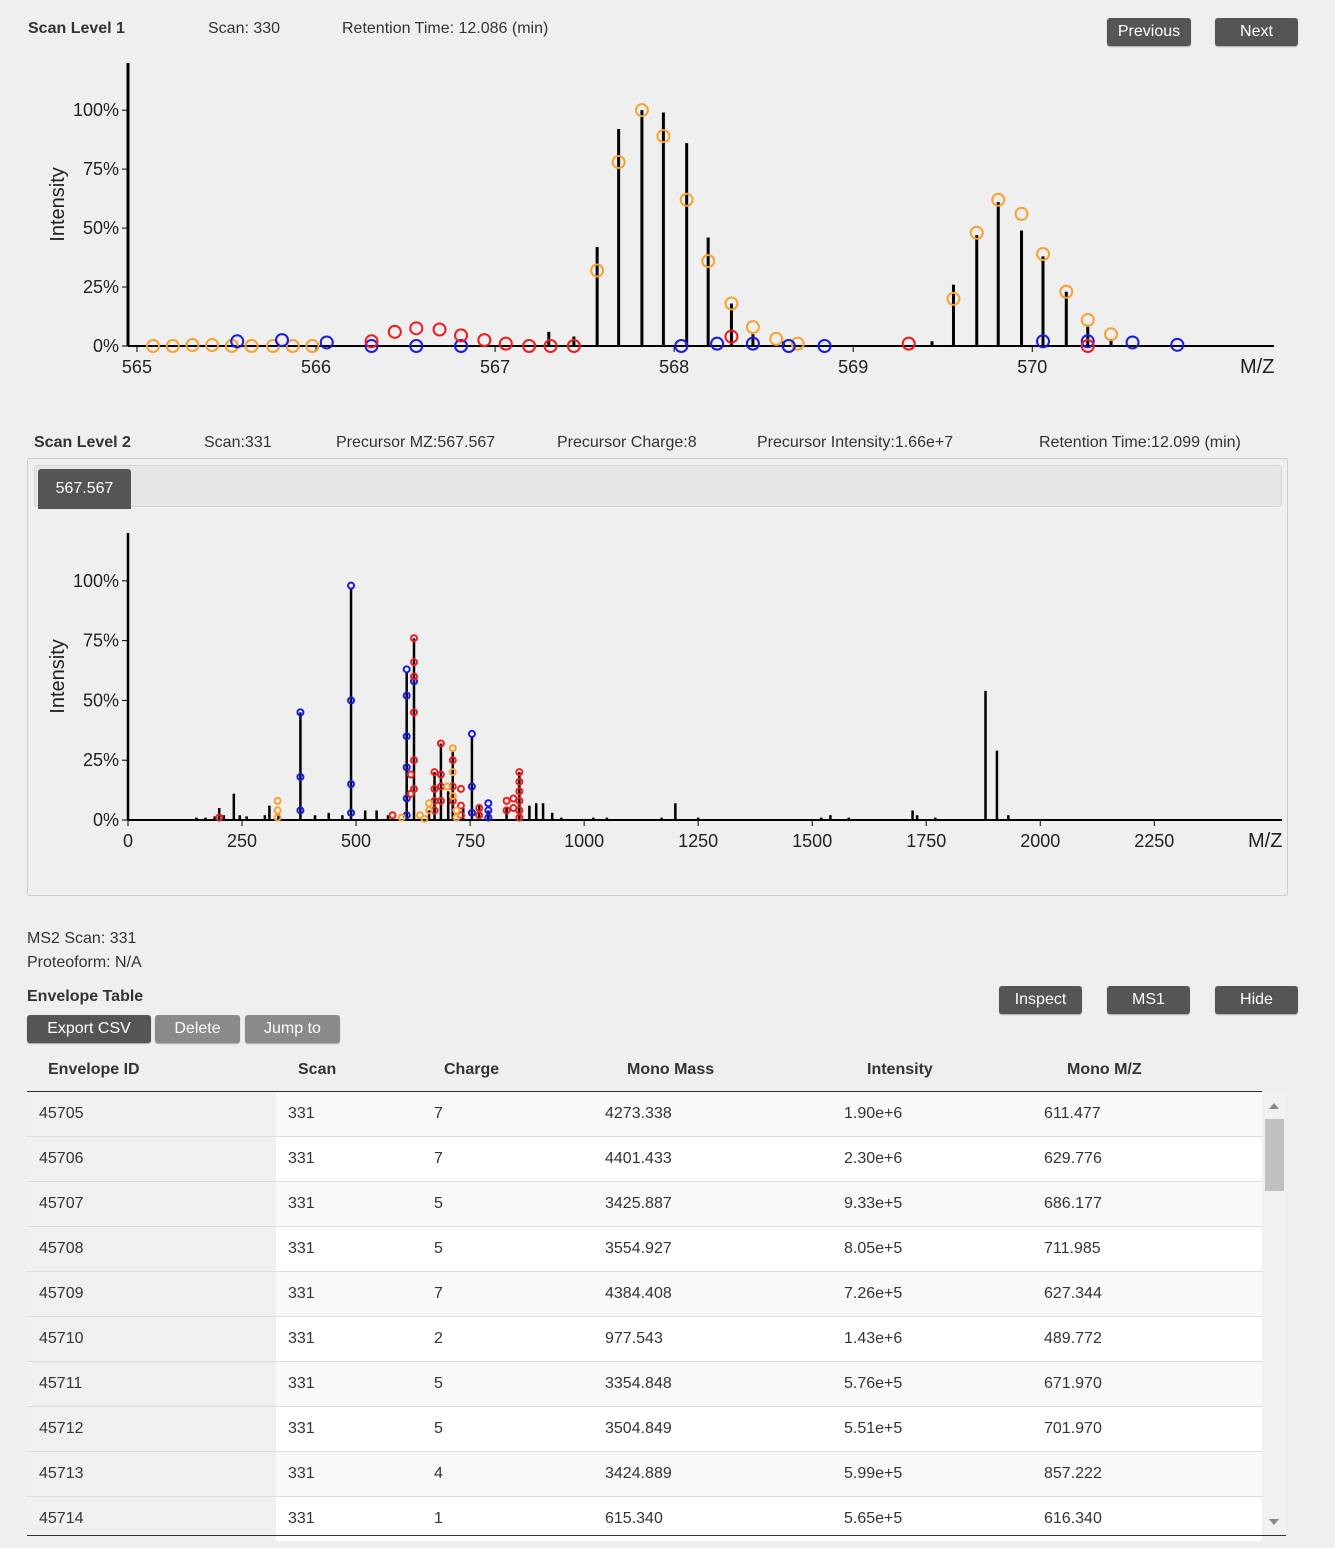  What do you see at coordinates (644, 1474) in the screenshot?
I see `table-row: 45713 331 4 3424.889 5.99e+5 857.222` at bounding box center [644, 1474].